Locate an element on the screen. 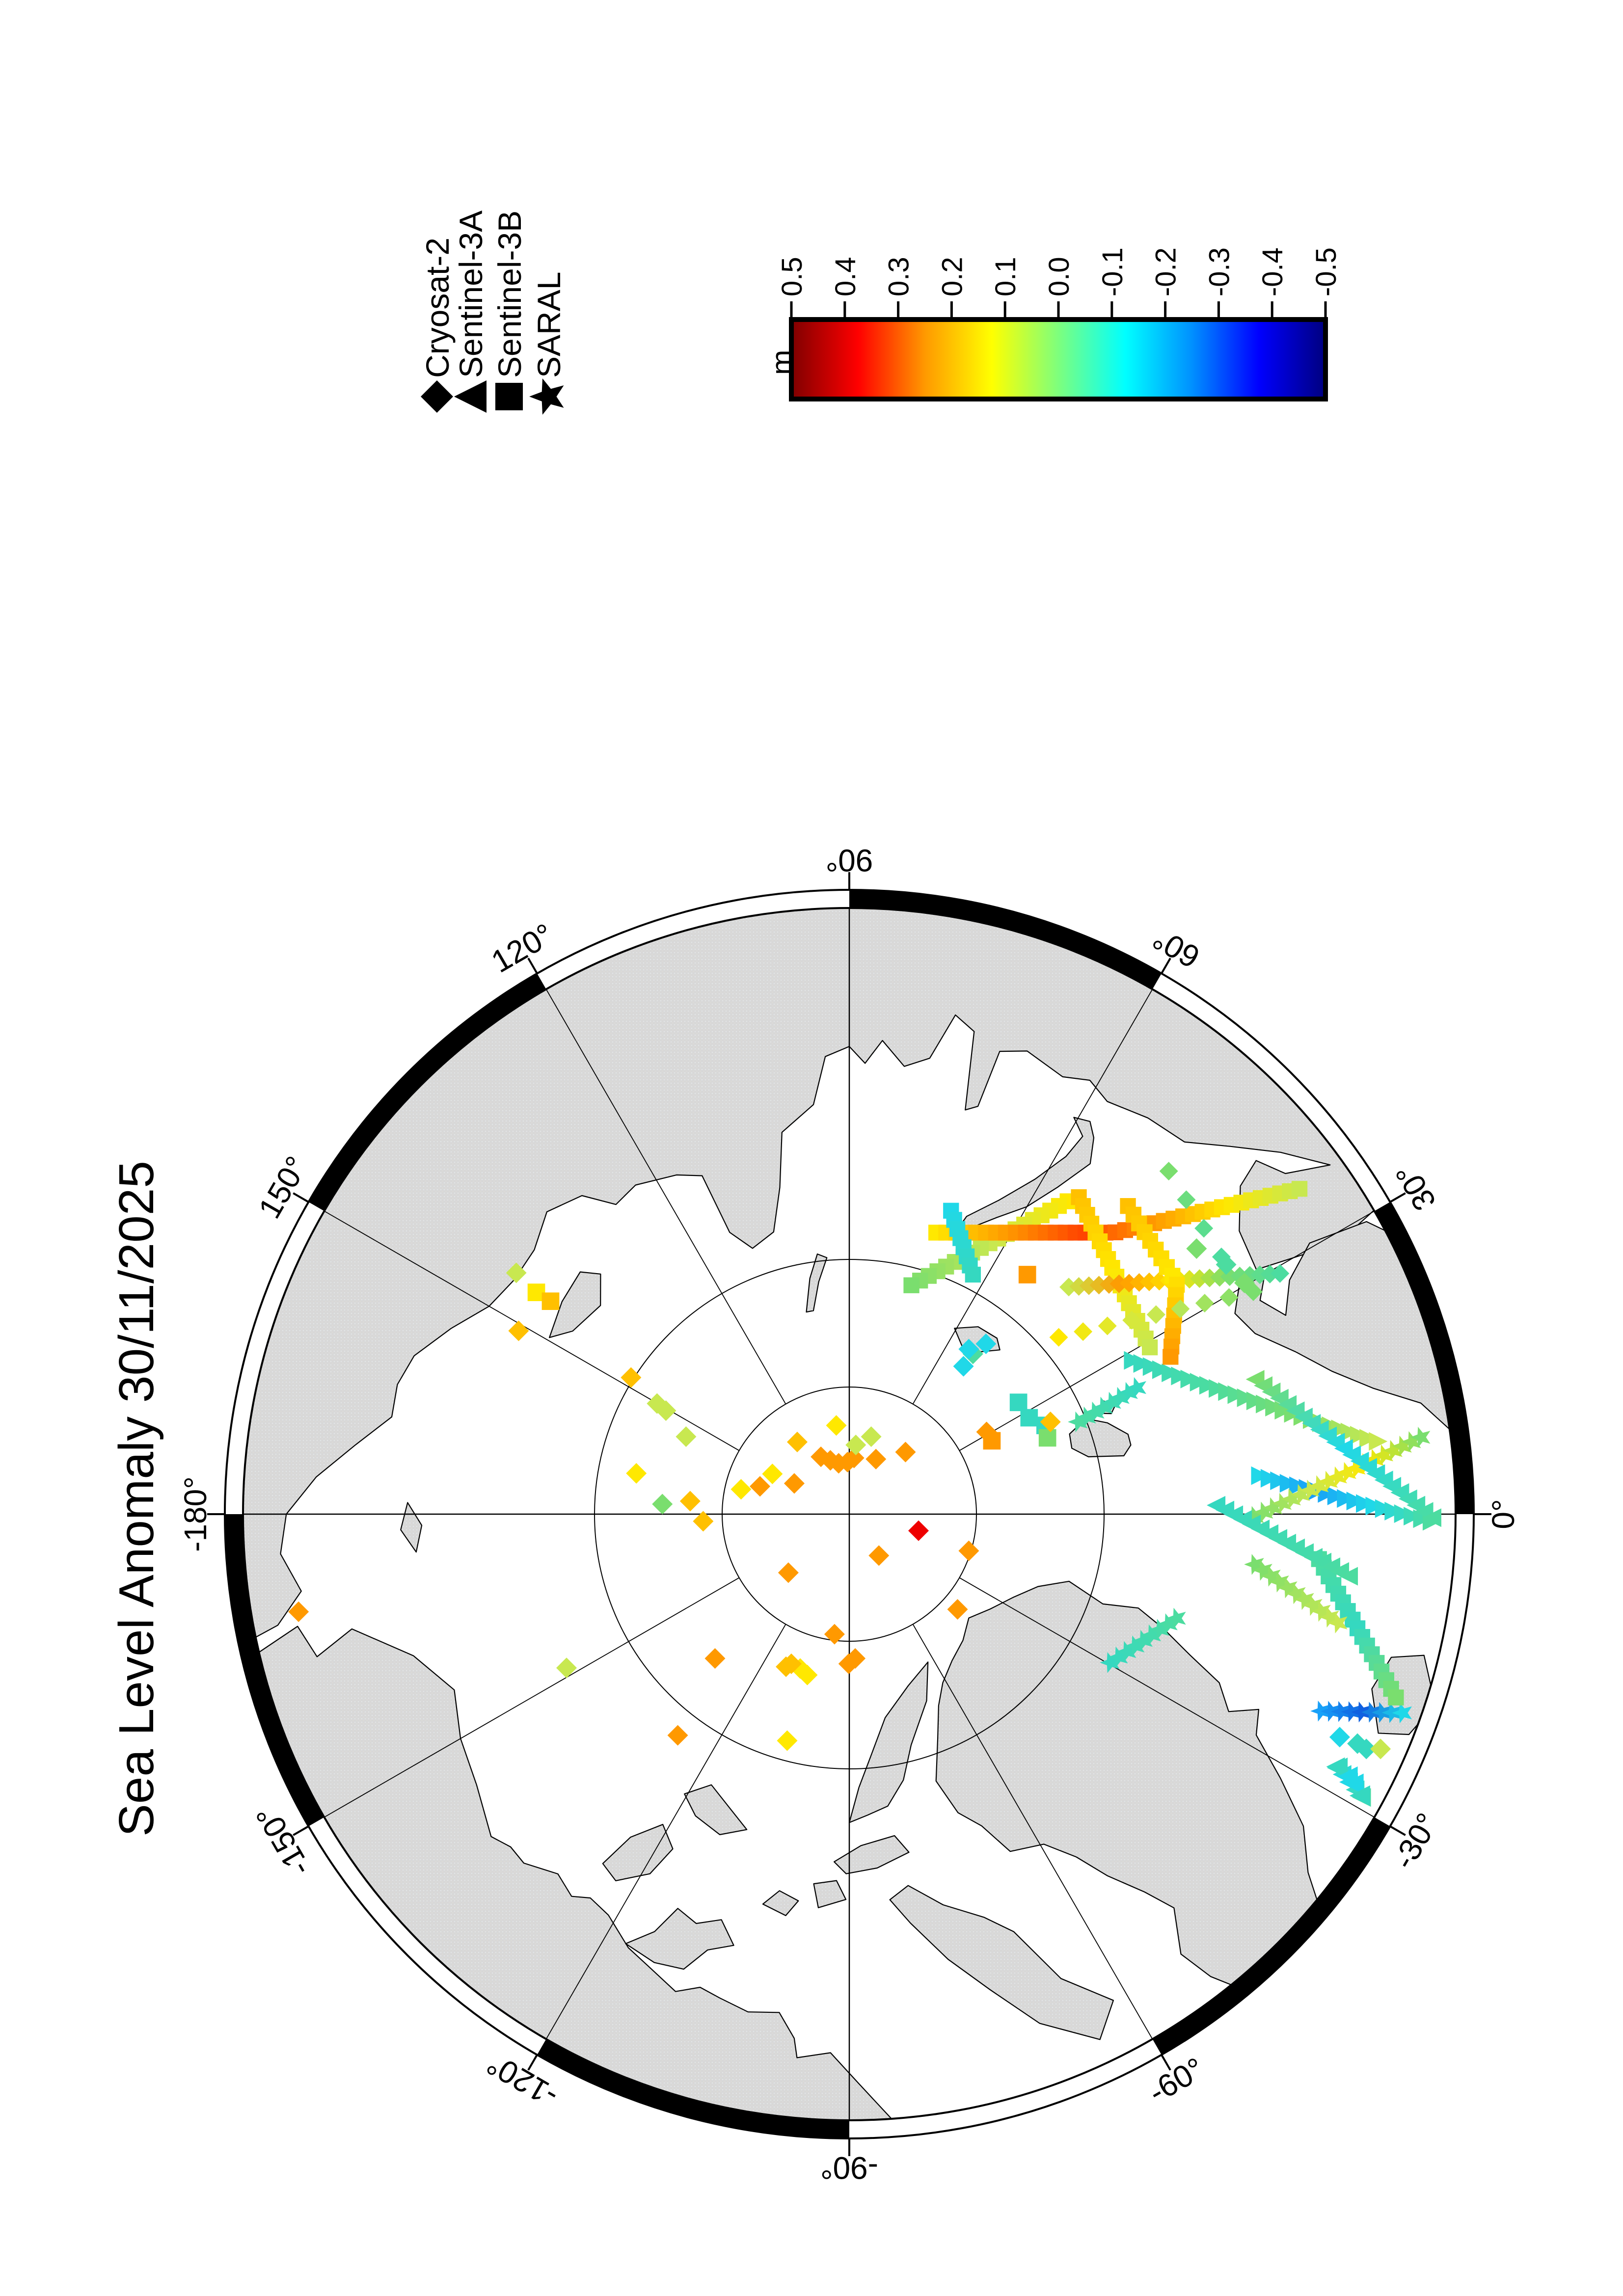  legend-label: Sentinel-3B is located at coordinates (509, 295).